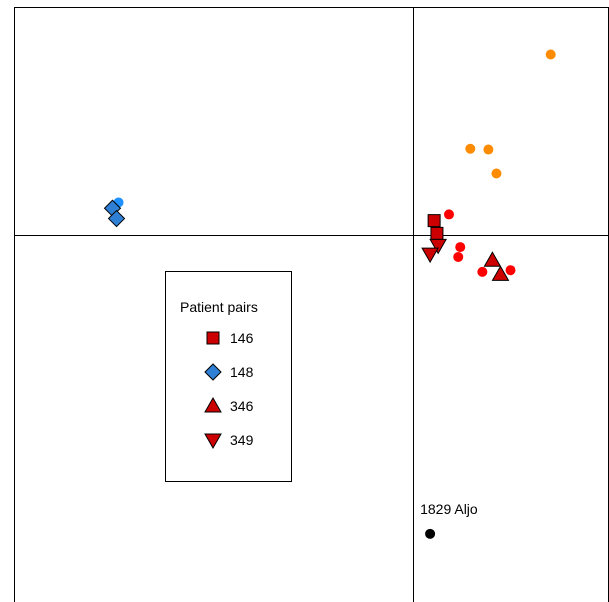 The image size is (609, 602). Describe the element at coordinates (116, 218) in the screenshot. I see `point-148-diamond` at that location.